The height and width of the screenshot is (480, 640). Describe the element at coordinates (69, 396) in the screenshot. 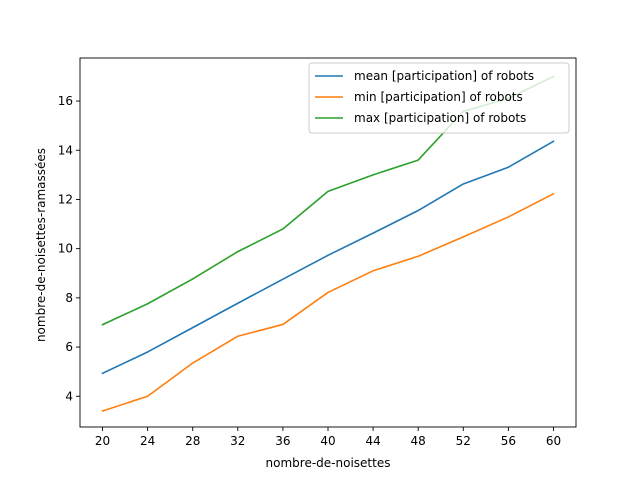

I see `y-tick-label-0: 4` at that location.